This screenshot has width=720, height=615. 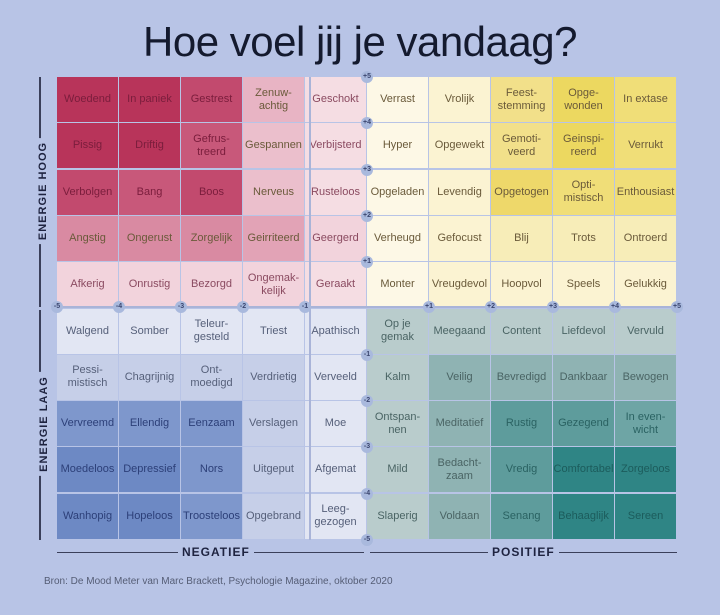 I want to click on mood-cell: Levendig, so click(x=459, y=192).